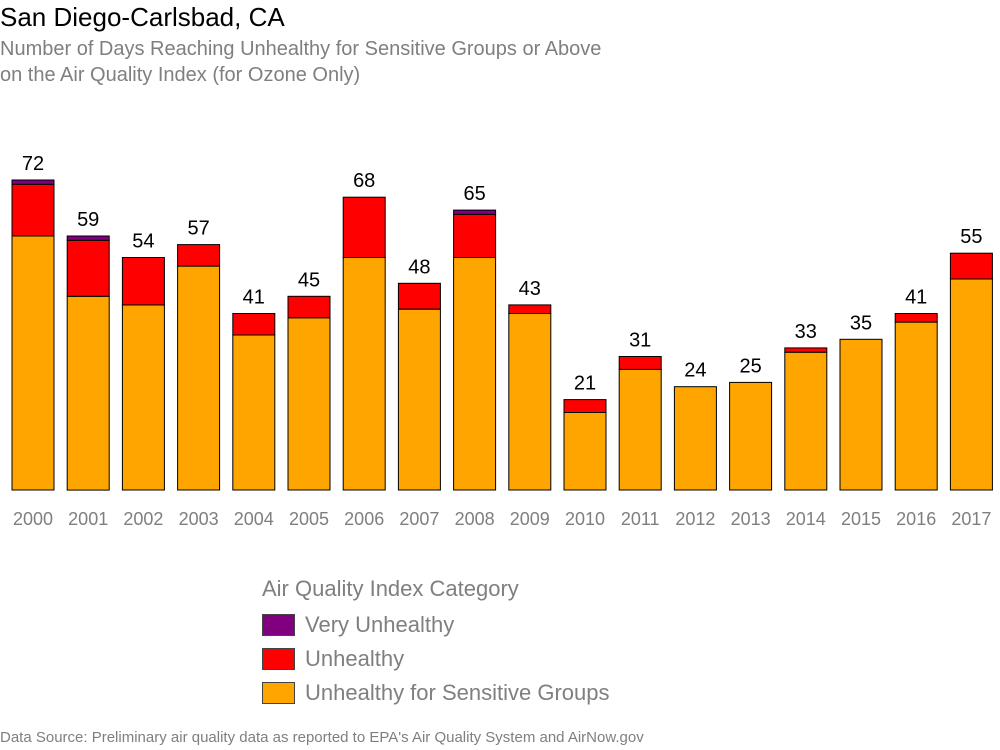  I want to click on bar-segment-unhealthy-for-sensitive-groups-2014, so click(806, 421).